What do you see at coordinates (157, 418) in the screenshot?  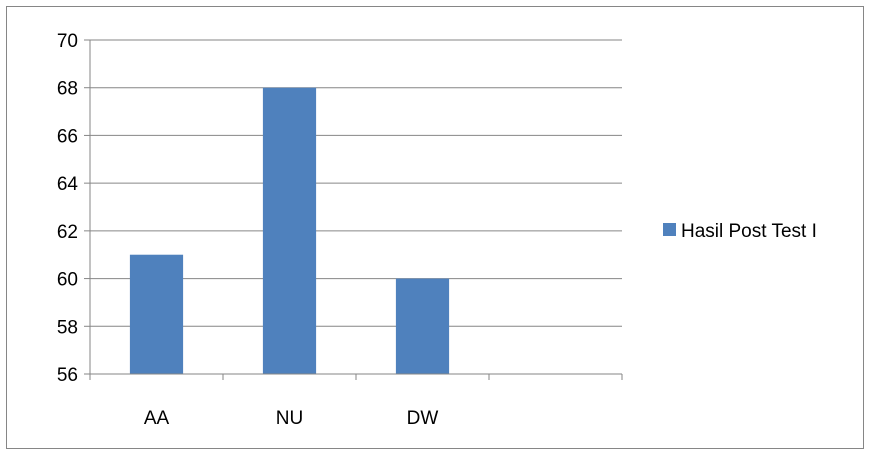 I see `x-category-label: AA` at bounding box center [157, 418].